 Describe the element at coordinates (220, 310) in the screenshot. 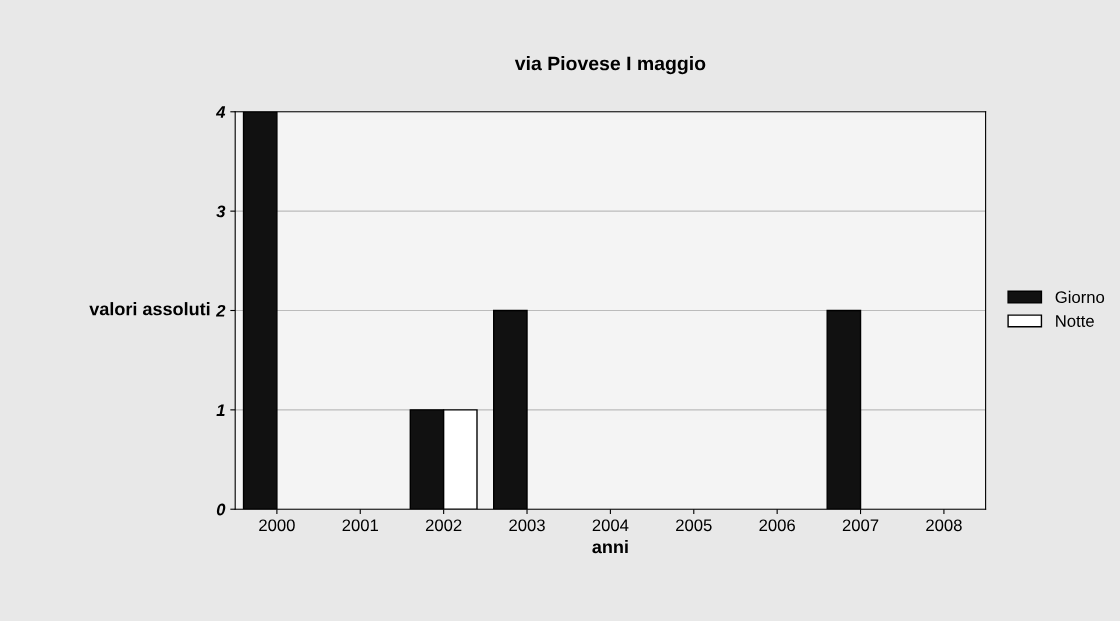

I see `y-tick-label: 2` at that location.